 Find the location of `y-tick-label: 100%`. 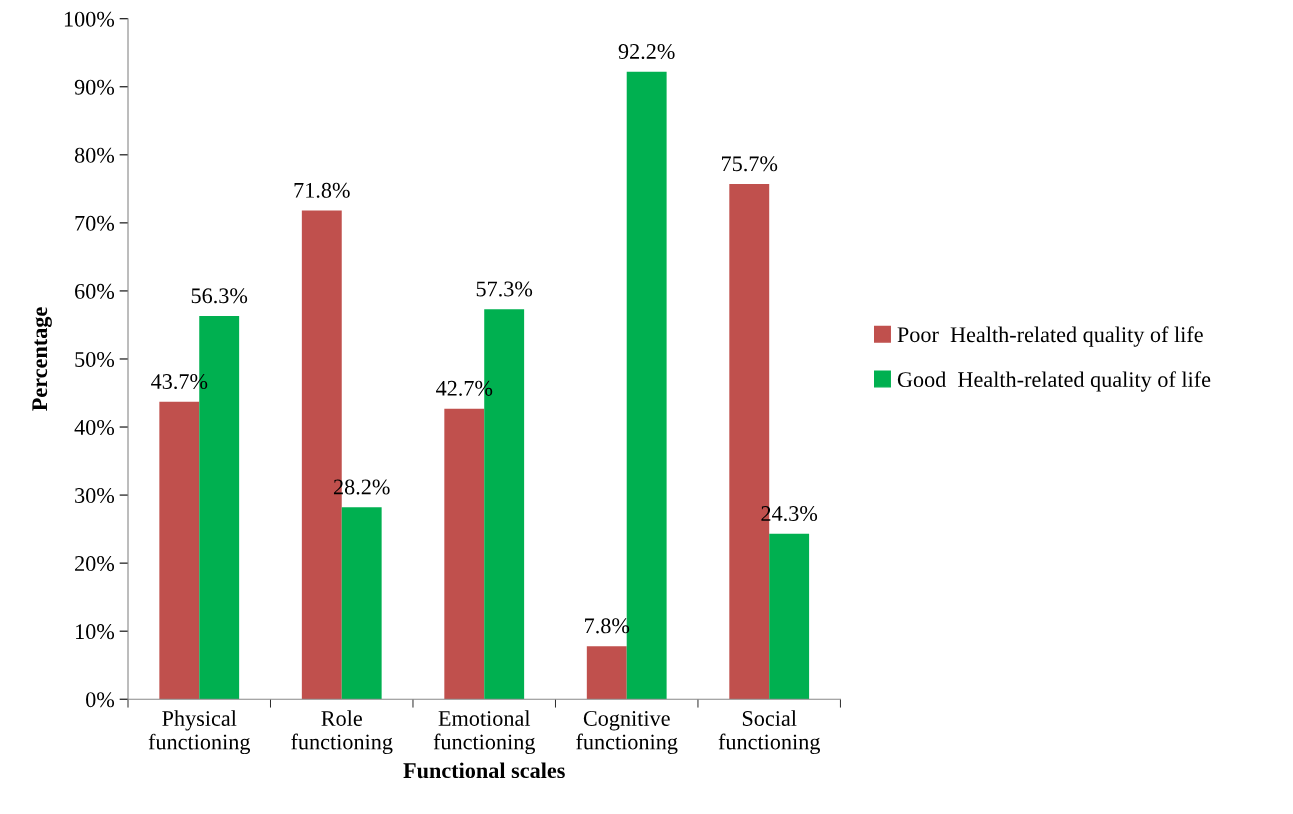

y-tick-label: 100% is located at coordinates (89, 19).